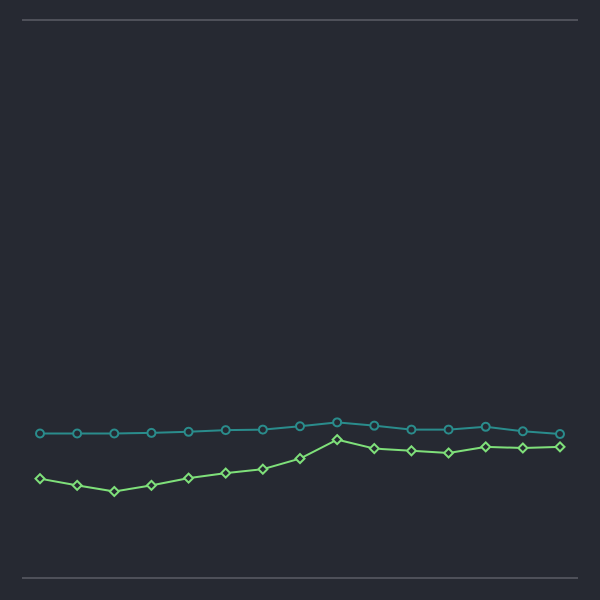  I want to click on series-layer, so click(300, 457).